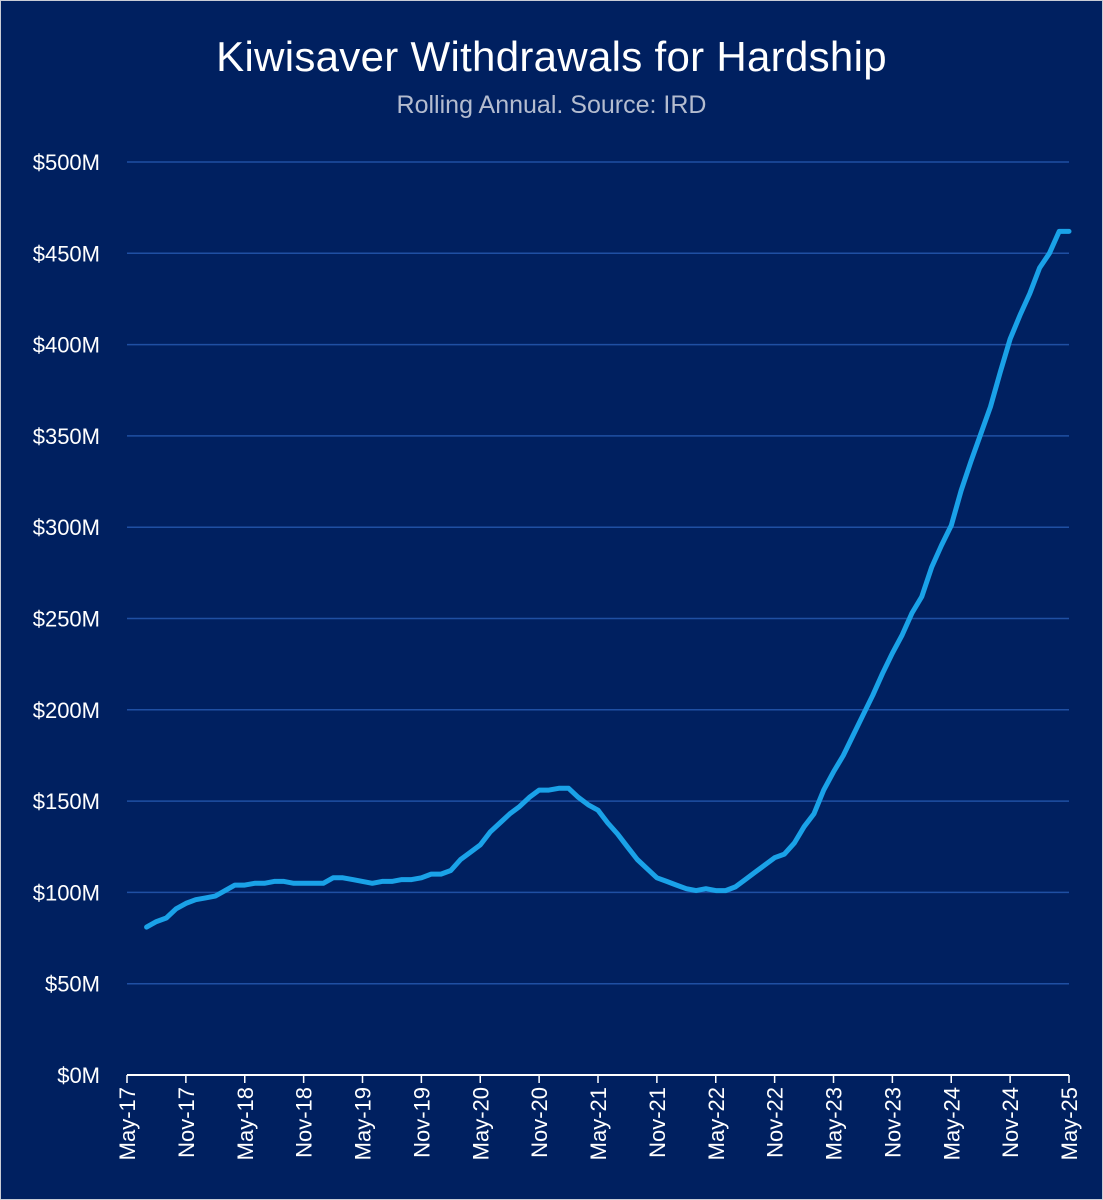 This screenshot has height=1200, width=1103. Describe the element at coordinates (716, 1123) in the screenshot. I see `x-tick-label-10: May-22` at that location.